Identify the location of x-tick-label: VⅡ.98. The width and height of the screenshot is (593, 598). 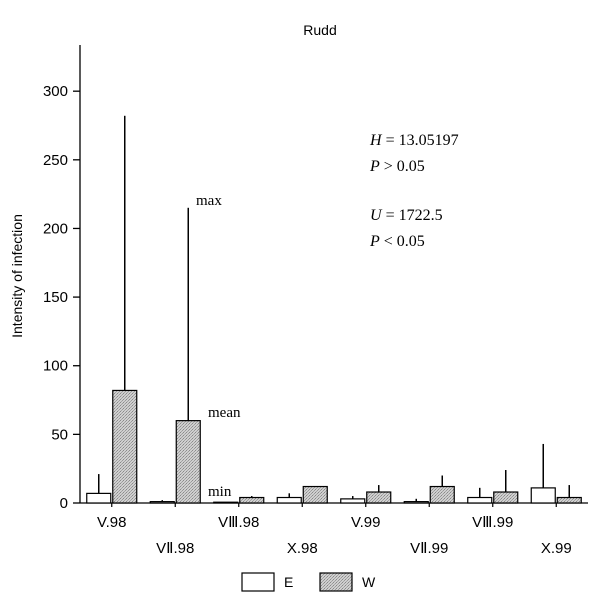
(175, 548).